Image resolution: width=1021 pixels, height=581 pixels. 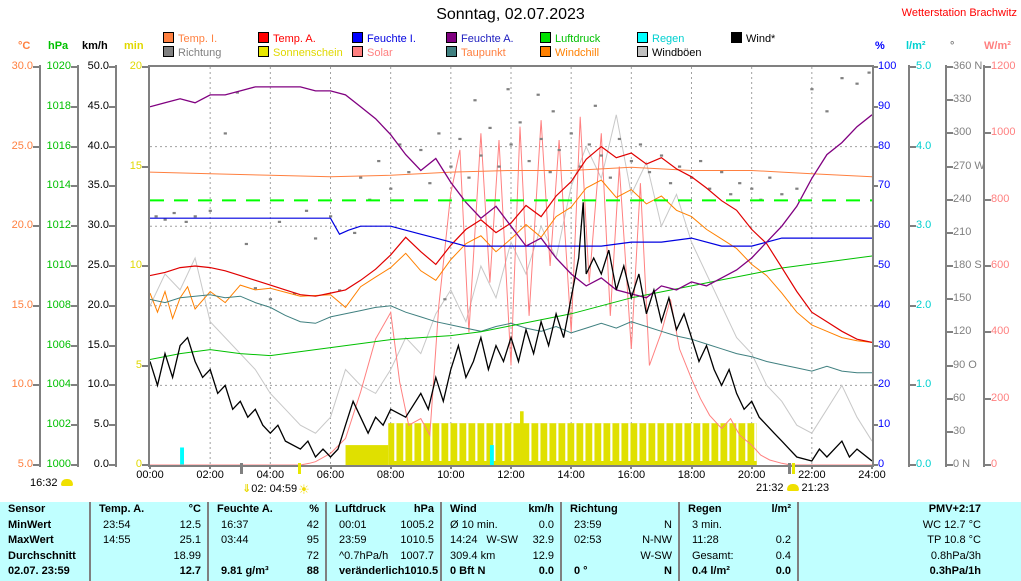 What do you see at coordinates (620, 557) in the screenshot?
I see `table-row: W-SW` at bounding box center [620, 557].